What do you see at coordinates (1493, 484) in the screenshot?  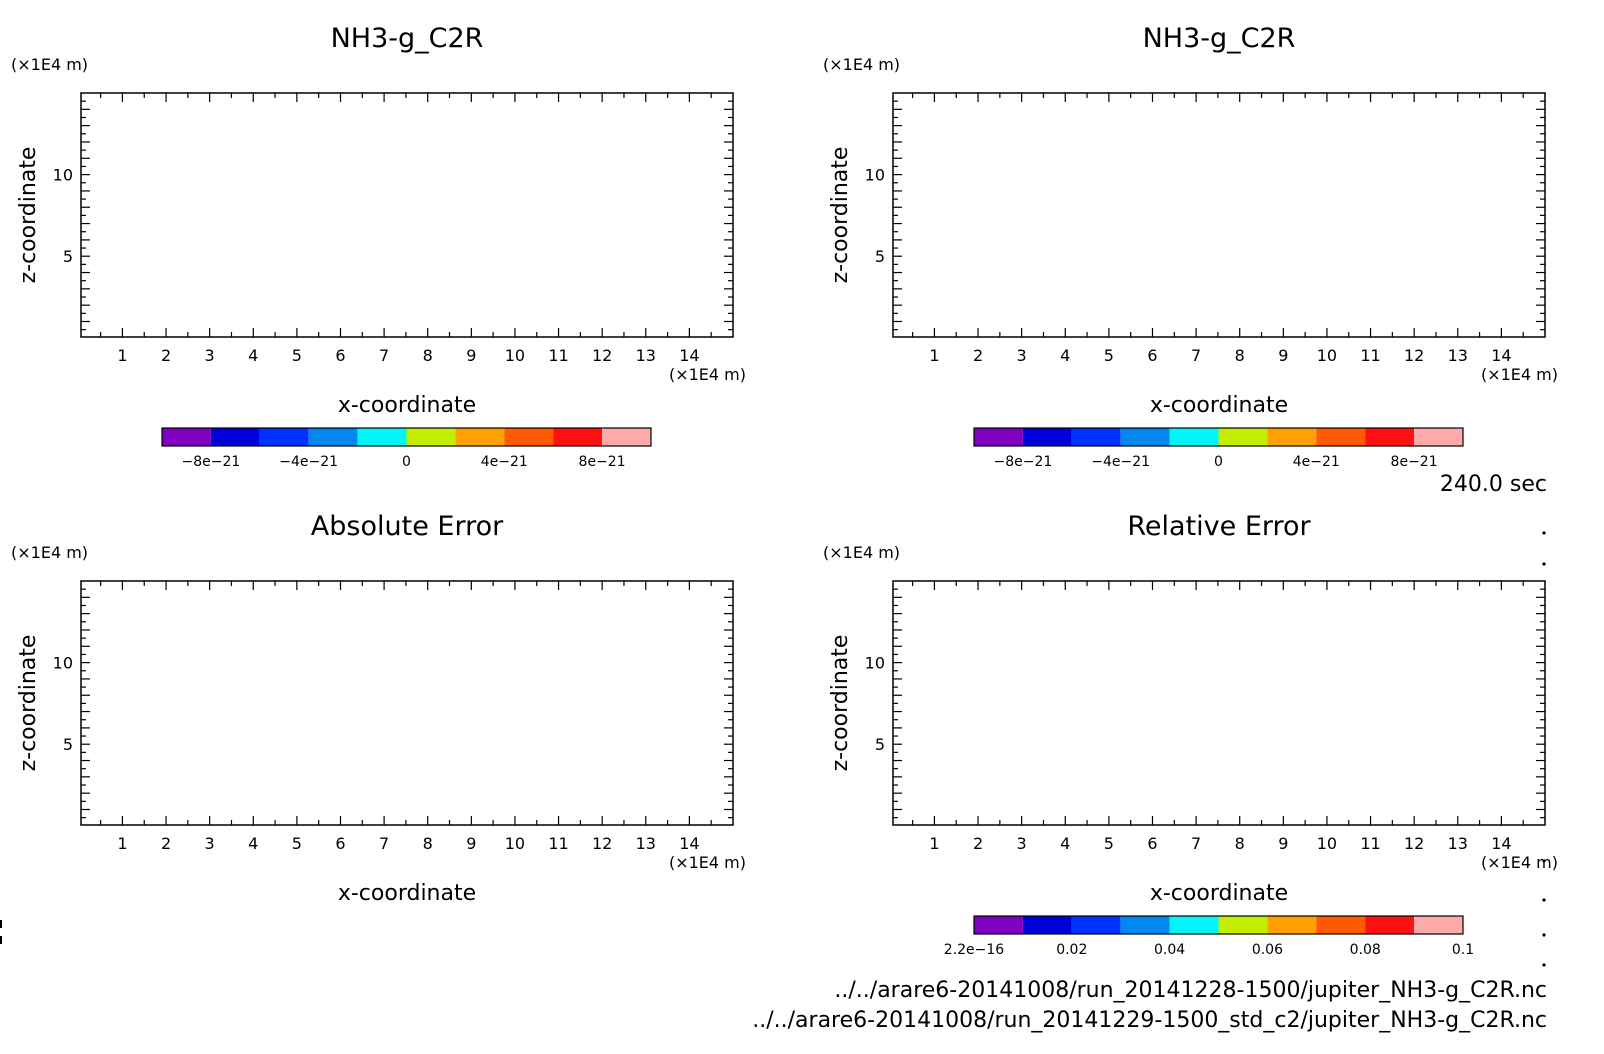 I see `time-label: 240.0 sec` at bounding box center [1493, 484].